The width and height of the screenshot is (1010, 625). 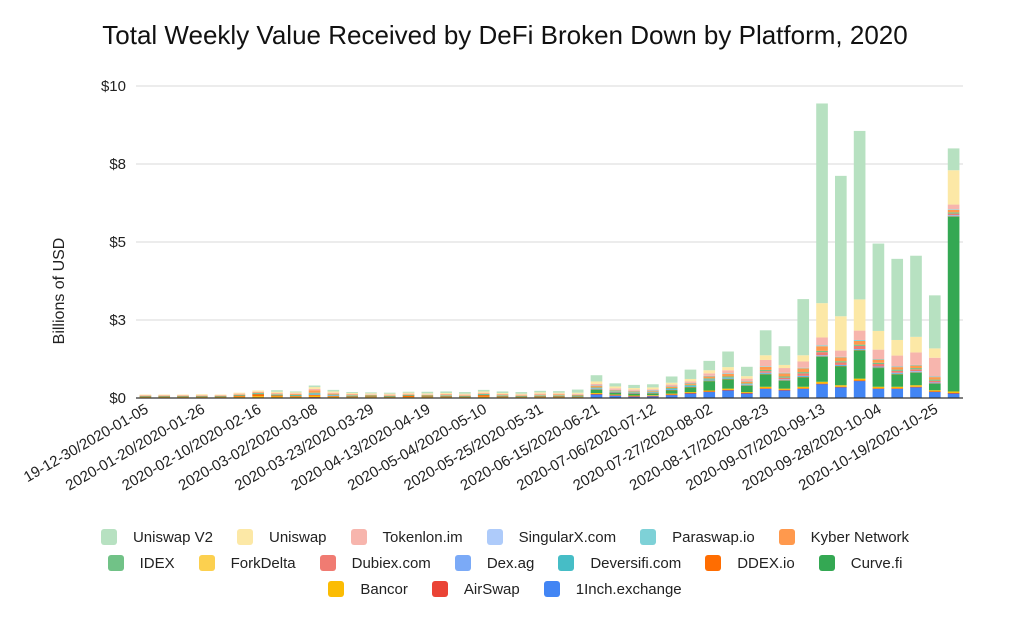 What do you see at coordinates (298, 537) in the screenshot?
I see `legend-label: Uniswap` at bounding box center [298, 537].